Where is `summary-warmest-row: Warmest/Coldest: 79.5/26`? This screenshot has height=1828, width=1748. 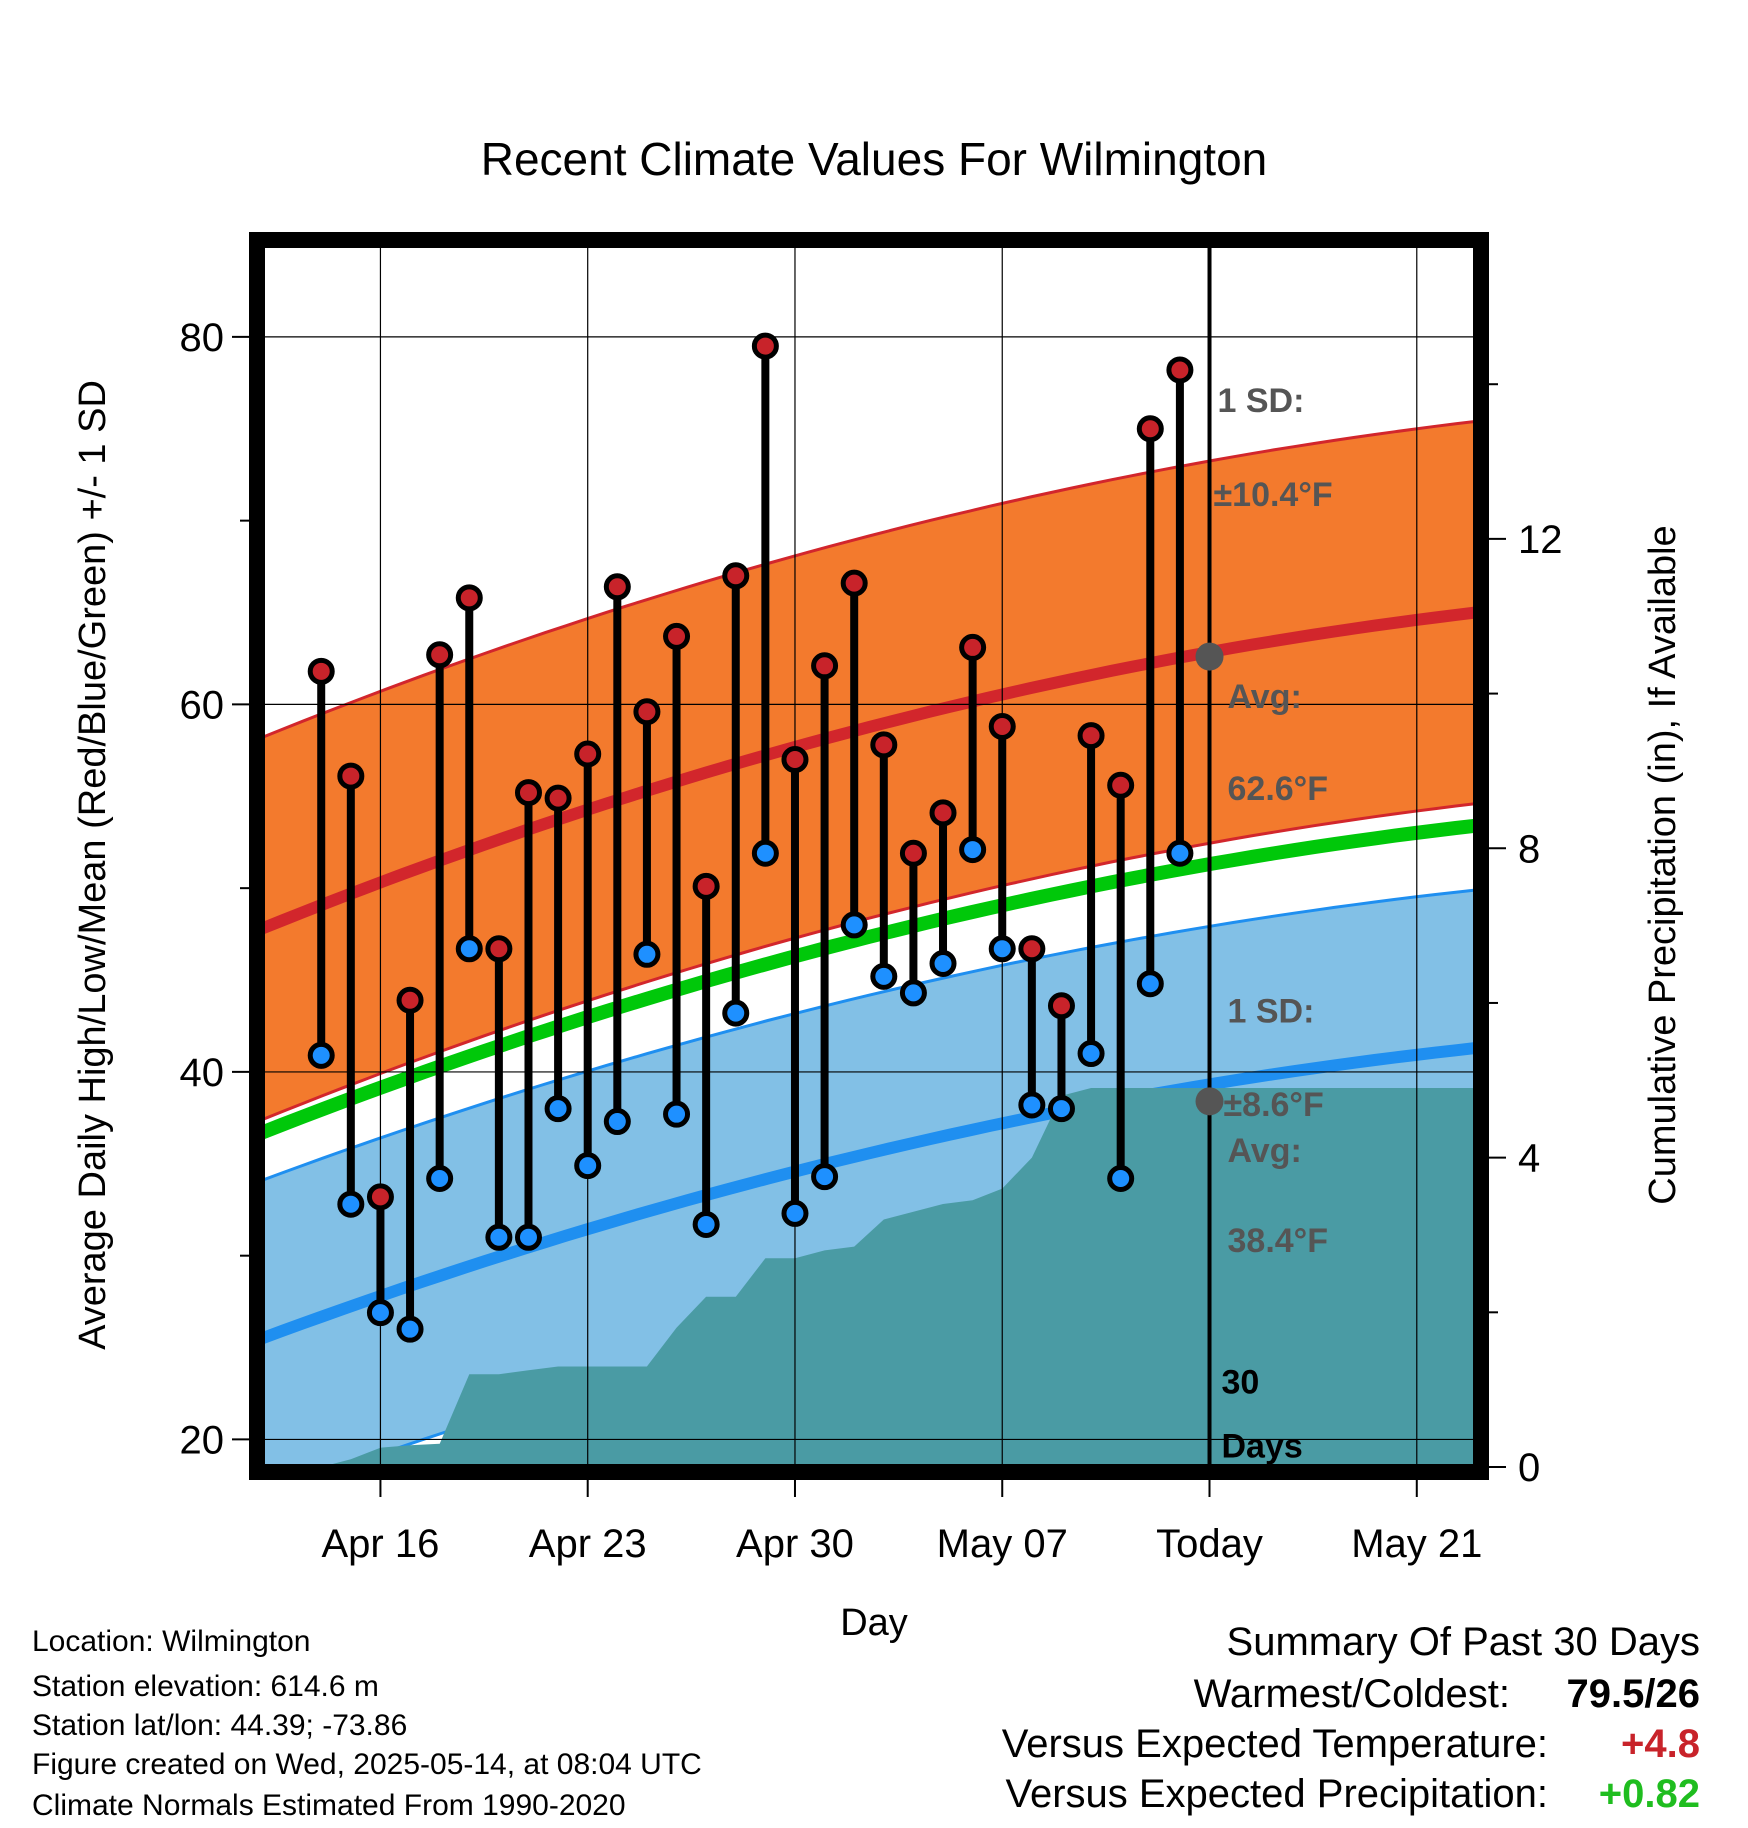 summary-warmest-row: Warmest/Coldest: 79.5/26 is located at coordinates (874, 1696).